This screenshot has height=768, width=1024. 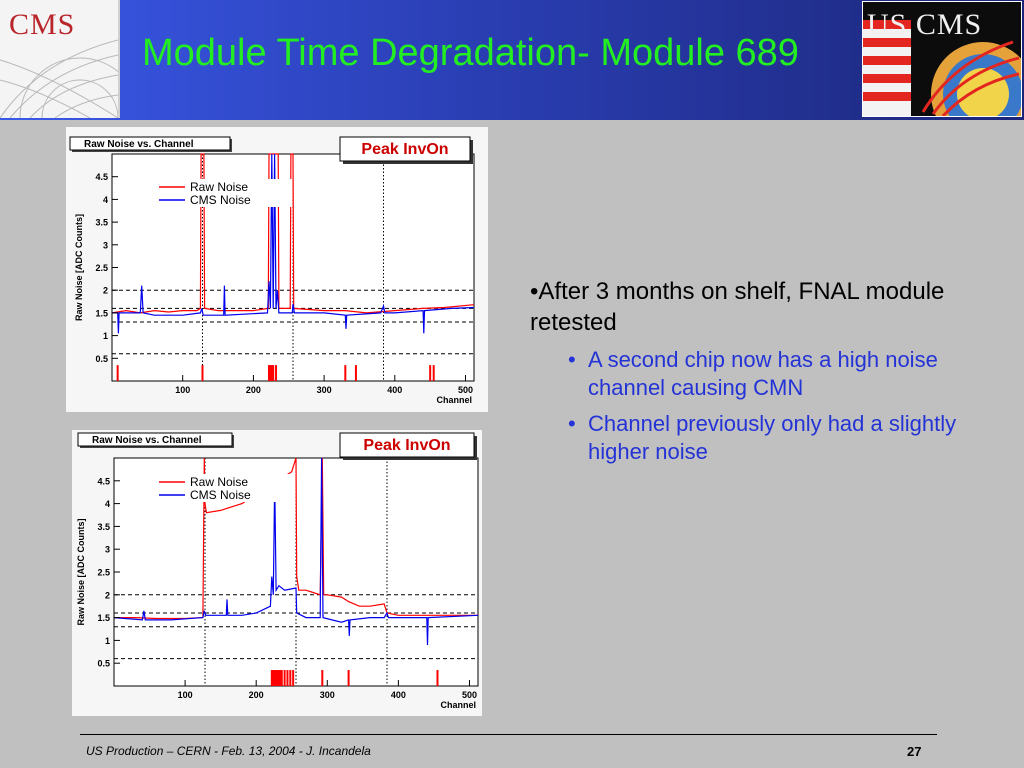 I want to click on uscms-logo-text: US CMS, so click(x=925, y=24).